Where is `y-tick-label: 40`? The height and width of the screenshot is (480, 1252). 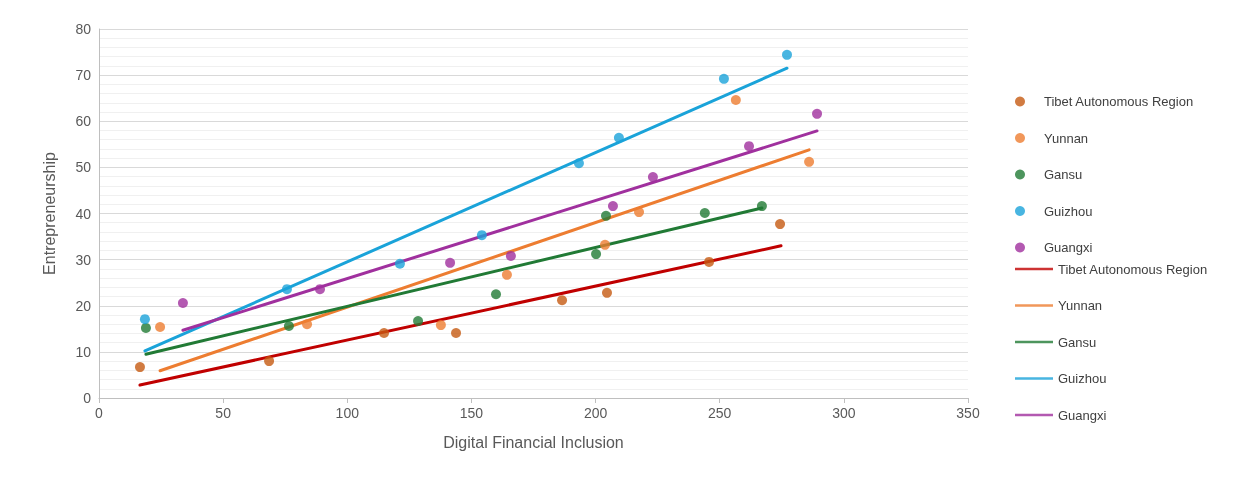 y-tick-label: 40 is located at coordinates (83, 213).